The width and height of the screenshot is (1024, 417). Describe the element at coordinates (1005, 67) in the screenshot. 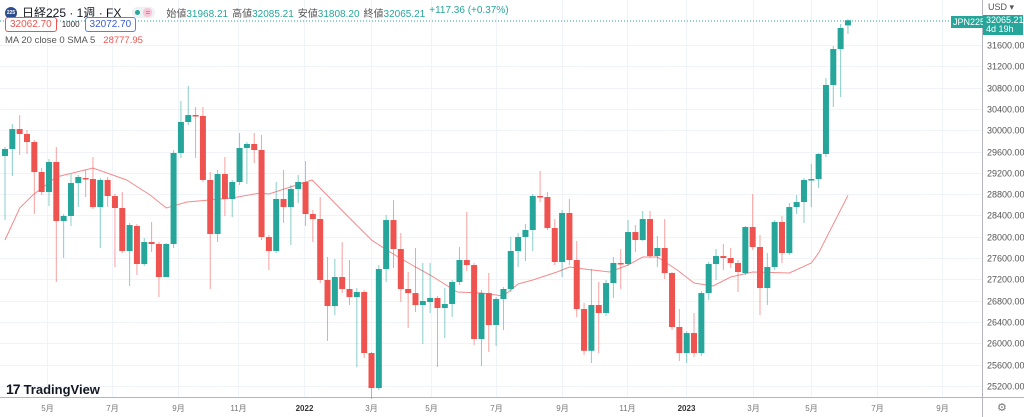

I see `y-tick-label: 31200.00` at that location.